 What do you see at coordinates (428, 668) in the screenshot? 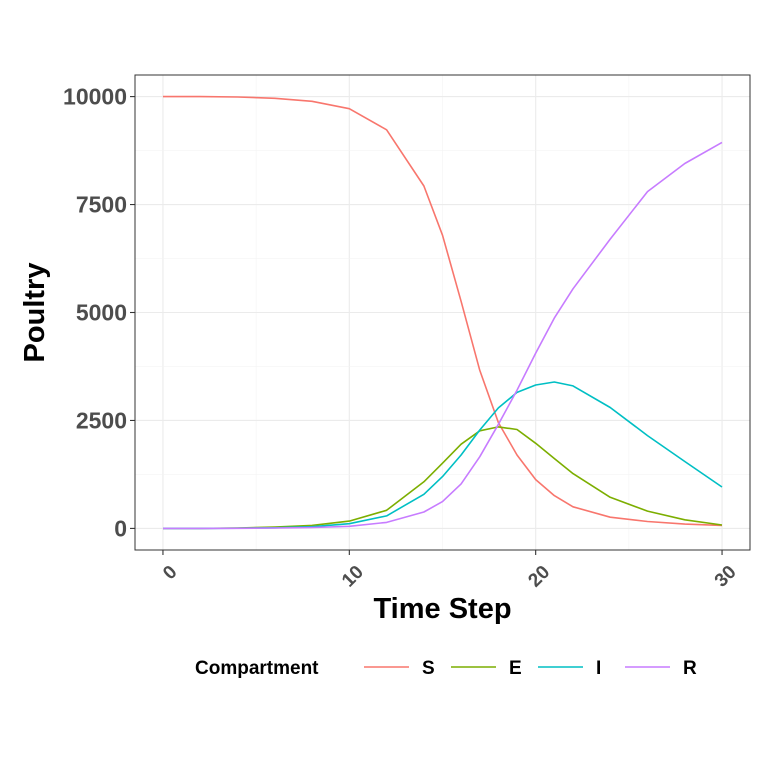
I see `legend-label-S: S` at bounding box center [428, 668].